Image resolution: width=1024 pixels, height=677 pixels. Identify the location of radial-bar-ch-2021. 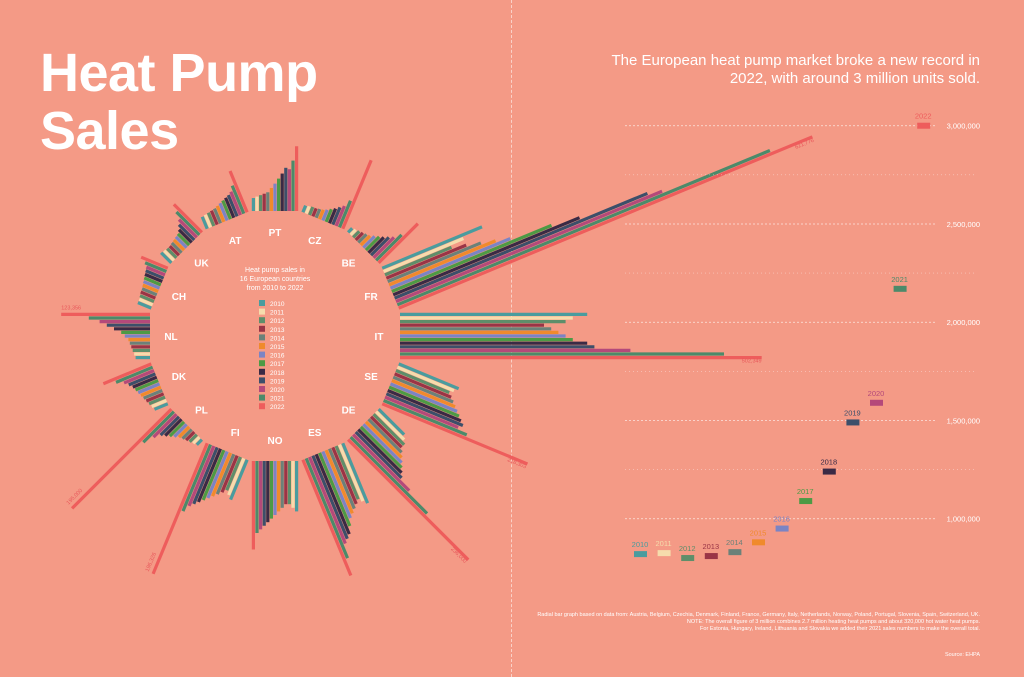
(156, 267).